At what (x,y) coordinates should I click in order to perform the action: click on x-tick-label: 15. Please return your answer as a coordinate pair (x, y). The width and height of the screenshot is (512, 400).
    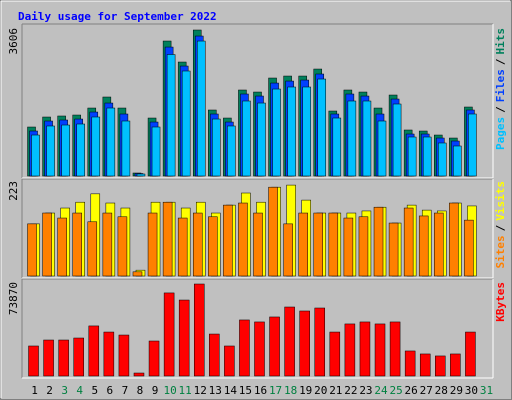
    Looking at the image, I should click on (245, 390).